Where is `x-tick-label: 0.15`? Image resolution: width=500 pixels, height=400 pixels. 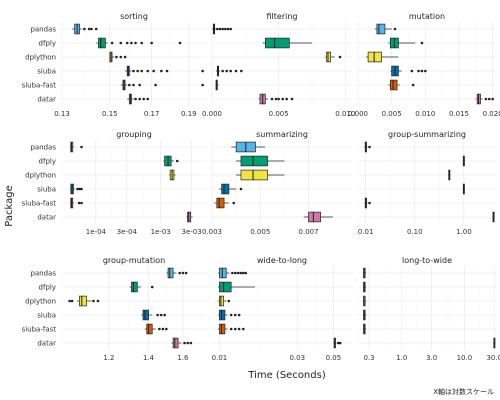
x-tick-label: 0.15 is located at coordinates (110, 114).